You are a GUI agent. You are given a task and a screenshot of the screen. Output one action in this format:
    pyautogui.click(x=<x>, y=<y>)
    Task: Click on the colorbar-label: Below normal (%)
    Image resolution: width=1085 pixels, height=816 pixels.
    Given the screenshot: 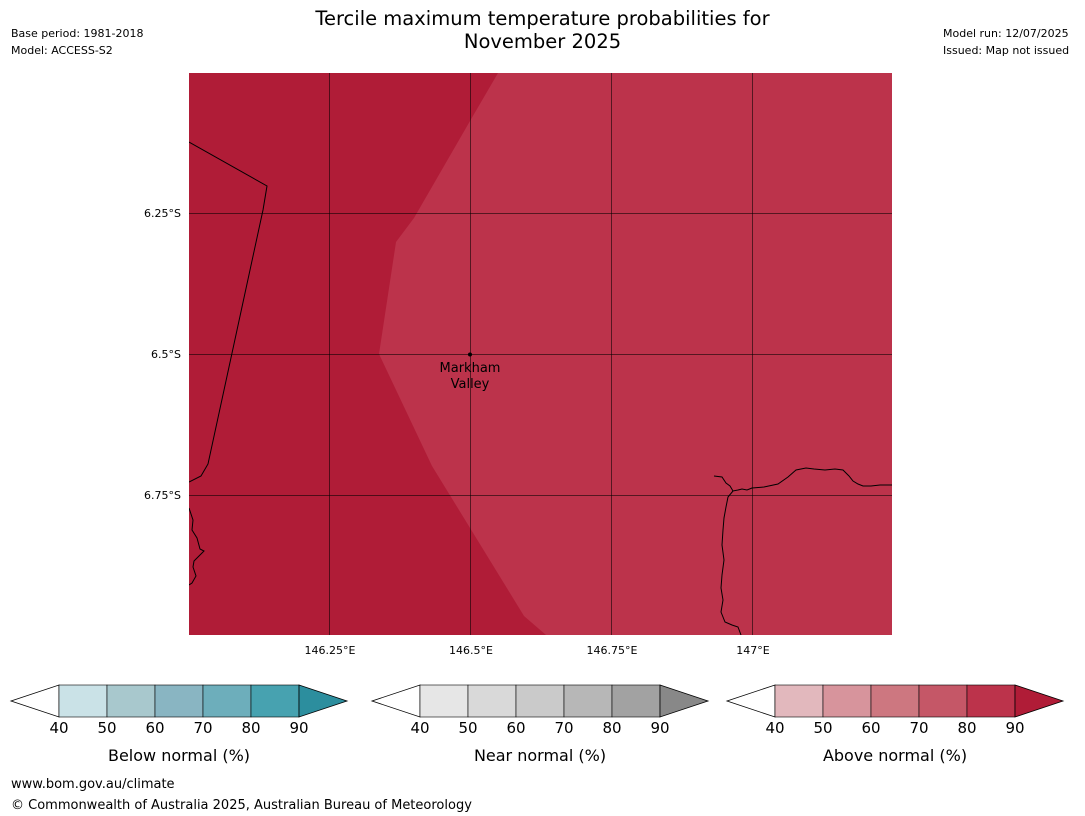 What is the action you would take?
    pyautogui.click(x=179, y=755)
    